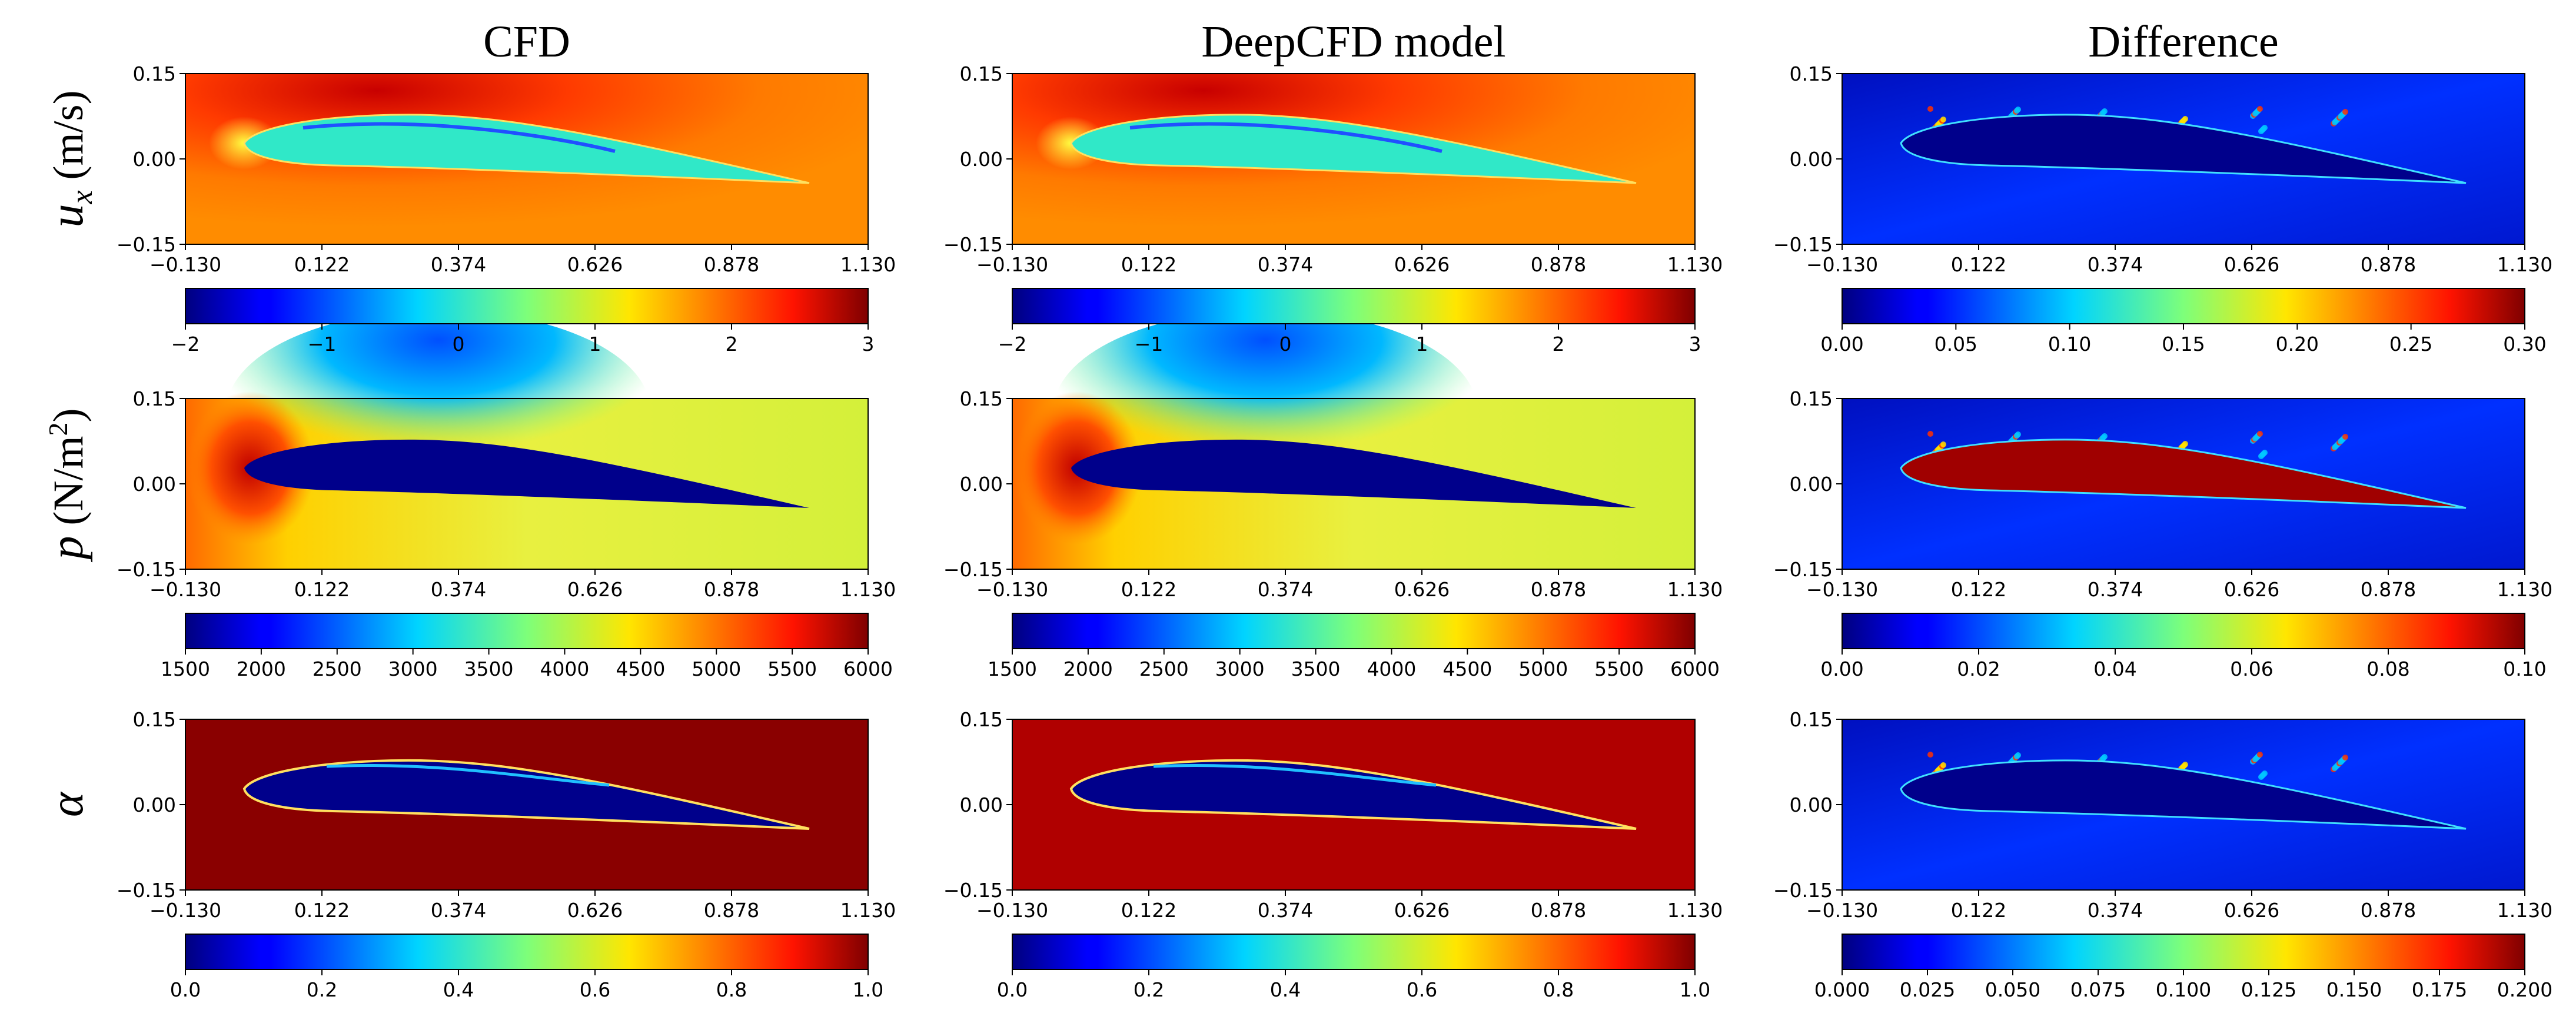 The height and width of the screenshot is (1023, 2576). Describe the element at coordinates (868, 990) in the screenshot. I see `colorbar-tick-label: 1.0` at that location.